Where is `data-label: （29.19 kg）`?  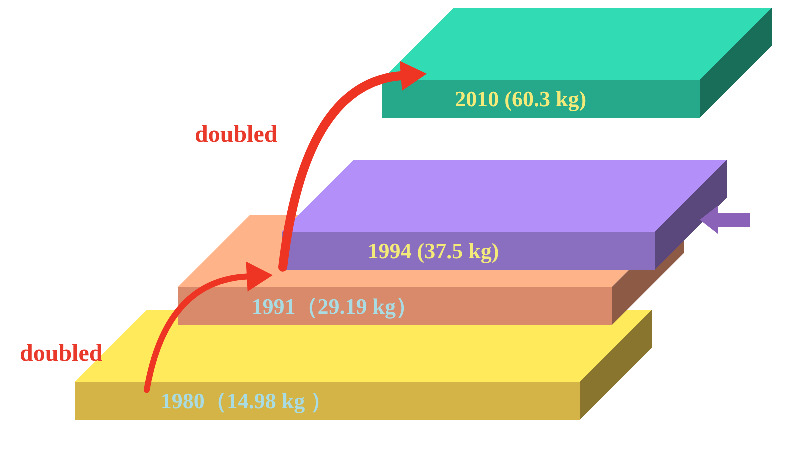 data-label: （29.19 kg） is located at coordinates (357, 306).